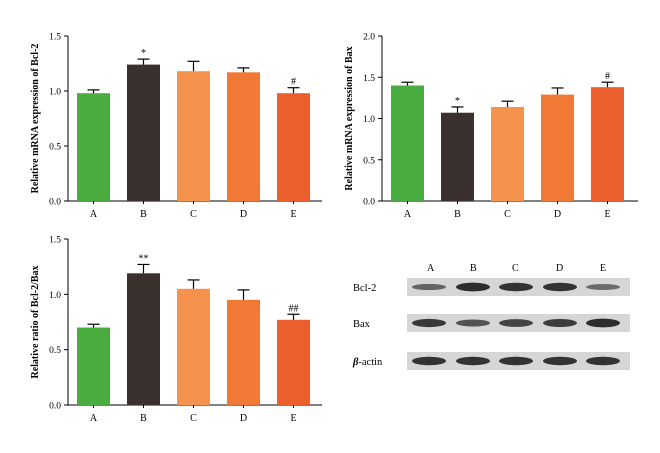 The height and width of the screenshot is (453, 660). What do you see at coordinates (364, 288) in the screenshot?
I see `blot-row-label-bcl2: Bcl-2` at bounding box center [364, 288].